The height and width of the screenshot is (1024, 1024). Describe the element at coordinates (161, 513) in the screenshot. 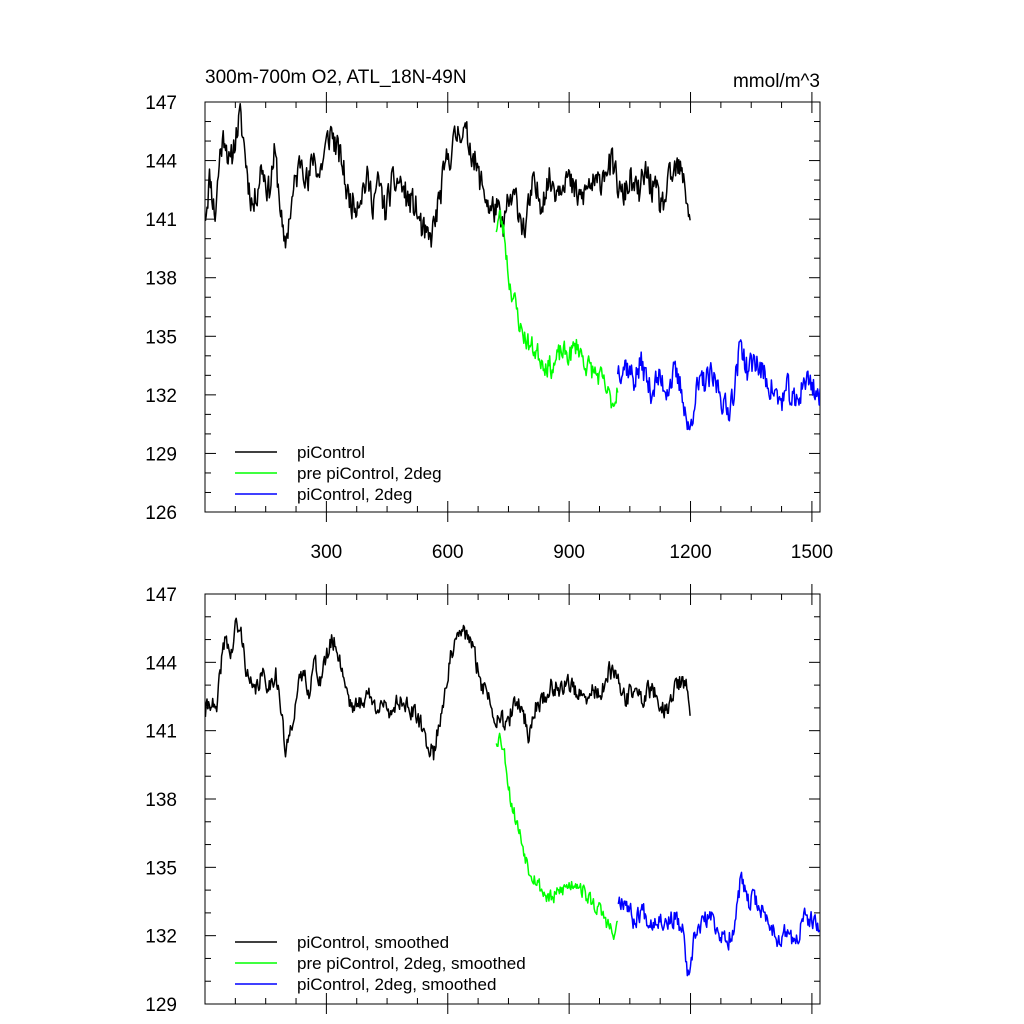

I see `y-tick-label: 126` at that location.